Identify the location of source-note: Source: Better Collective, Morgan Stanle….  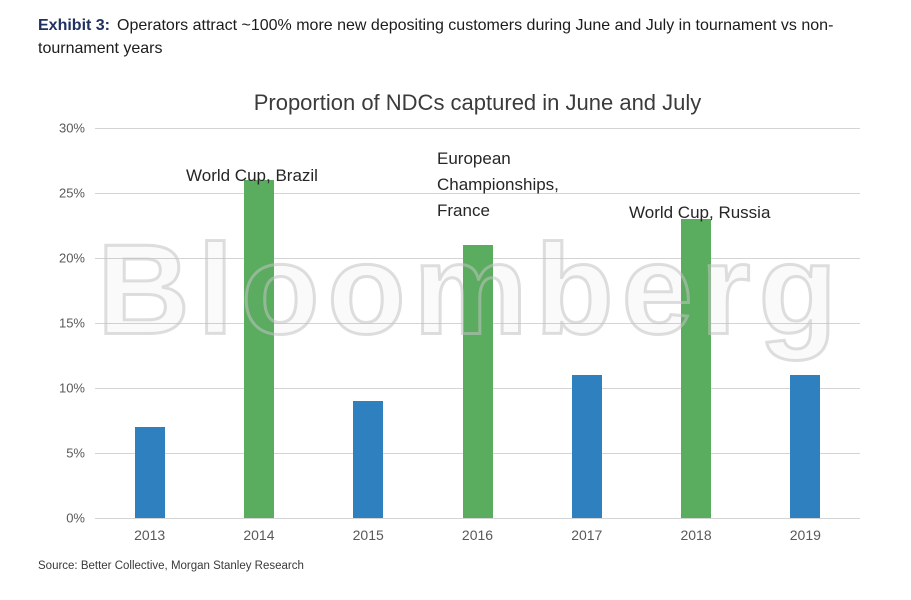
(171, 566).